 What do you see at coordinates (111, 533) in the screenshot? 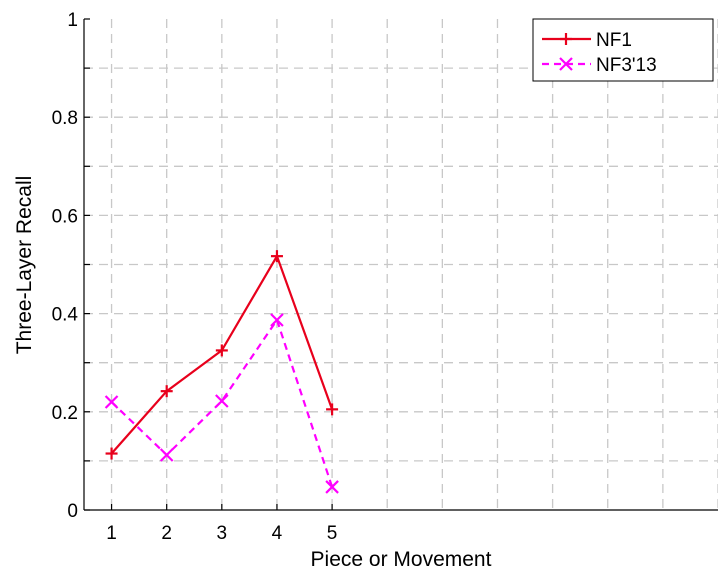
I see `x-tick-label: 1` at bounding box center [111, 533].